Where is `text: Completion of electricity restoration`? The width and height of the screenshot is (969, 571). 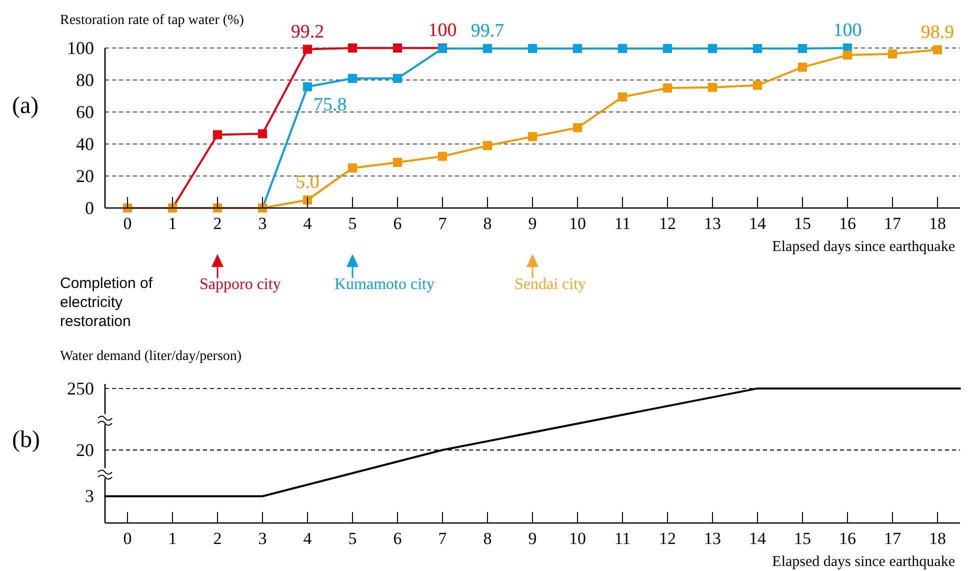 text: Completion of electricity restoration is located at coordinates (107, 302).